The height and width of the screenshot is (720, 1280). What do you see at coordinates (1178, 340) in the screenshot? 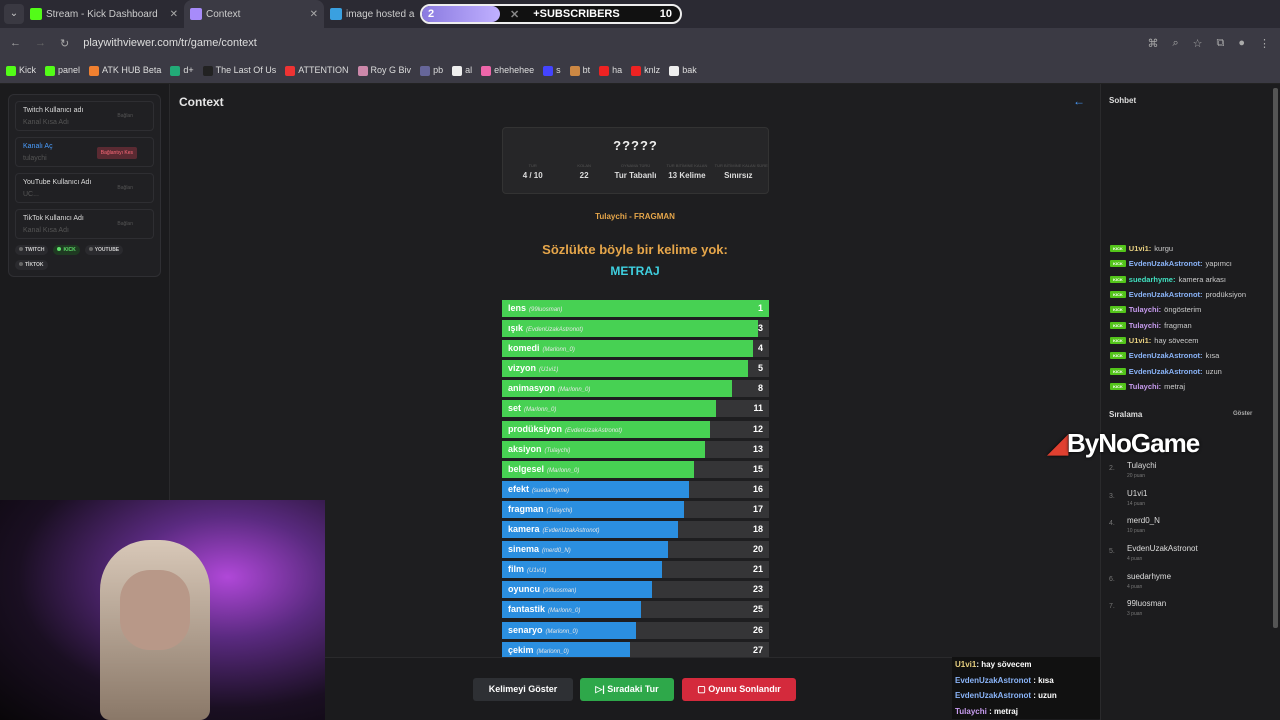
I see `chat-message: KICK U1vi1: hay sövecem` at bounding box center [1178, 340].